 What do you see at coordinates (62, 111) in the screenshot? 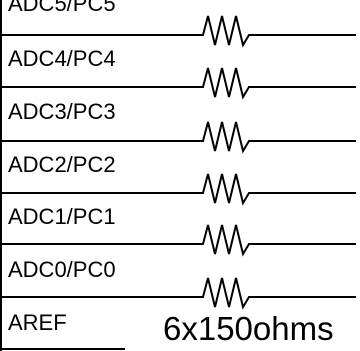
I see `pin-label-adc3: ADC3/PC3` at bounding box center [62, 111].